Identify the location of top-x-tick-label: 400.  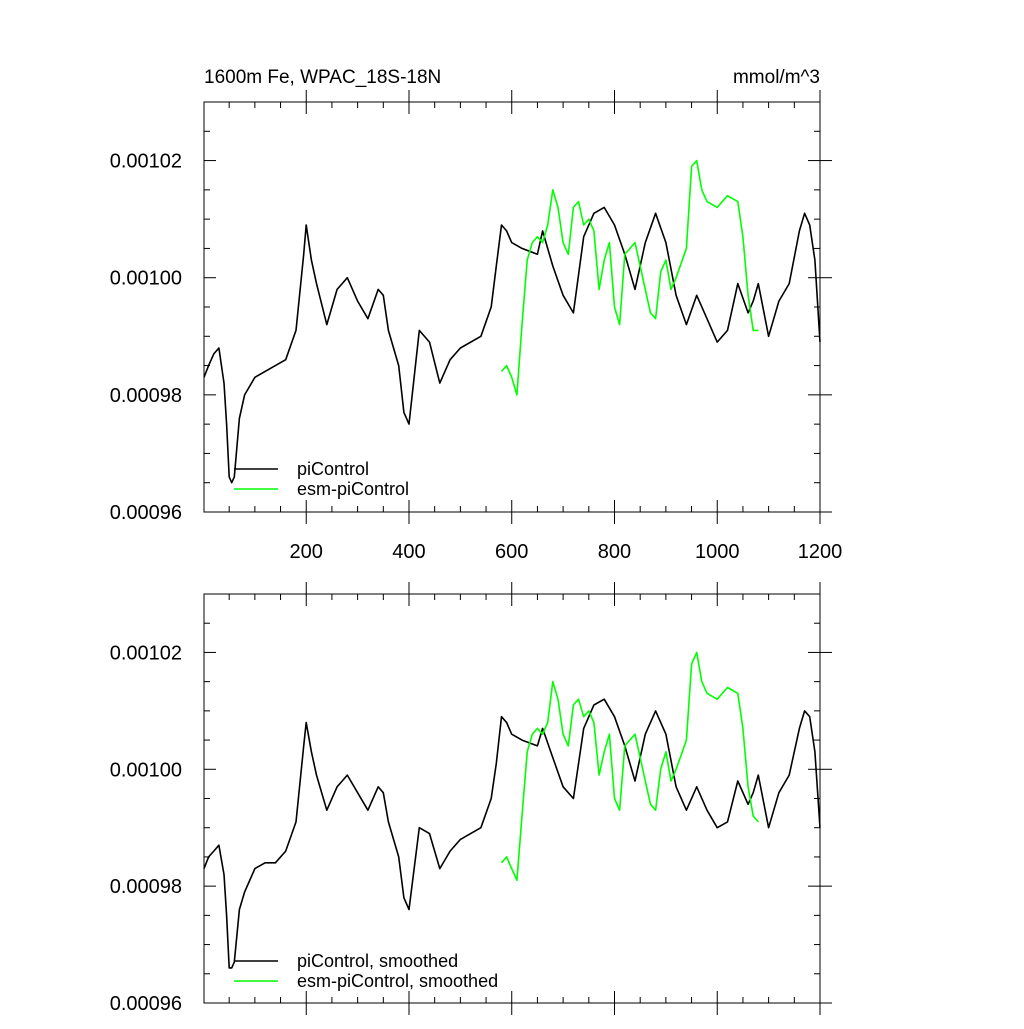
(408, 552).